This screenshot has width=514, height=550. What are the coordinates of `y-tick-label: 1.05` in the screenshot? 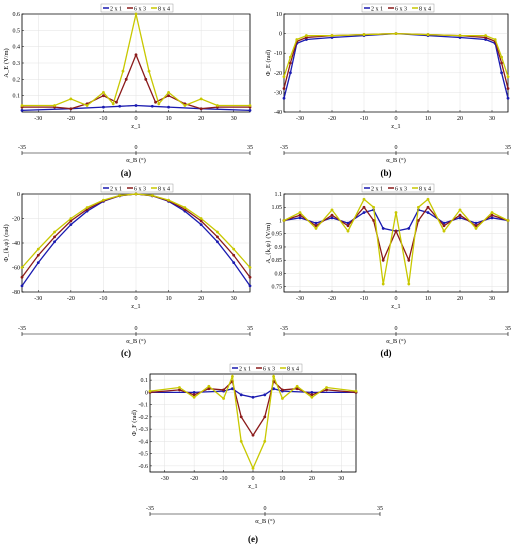 It's located at (277, 208).